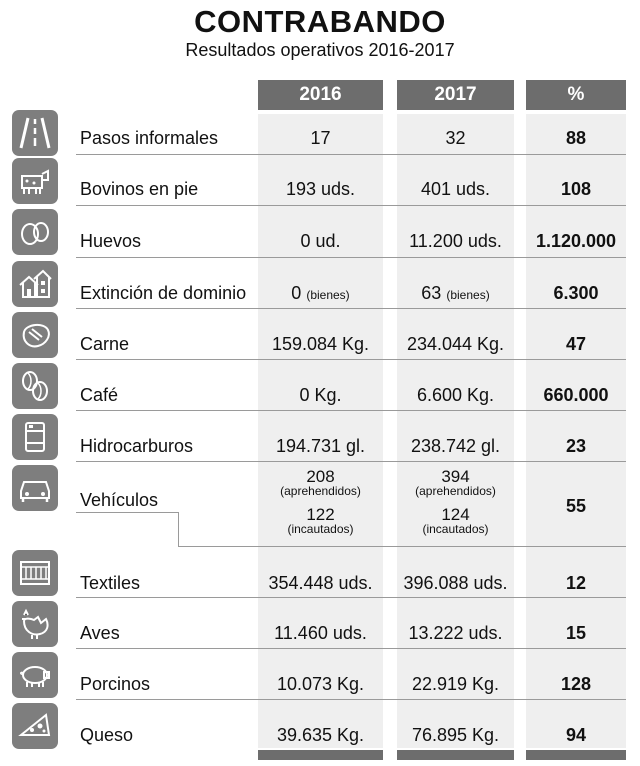  I want to click on value-2016: 11.460 uds., so click(320, 633).